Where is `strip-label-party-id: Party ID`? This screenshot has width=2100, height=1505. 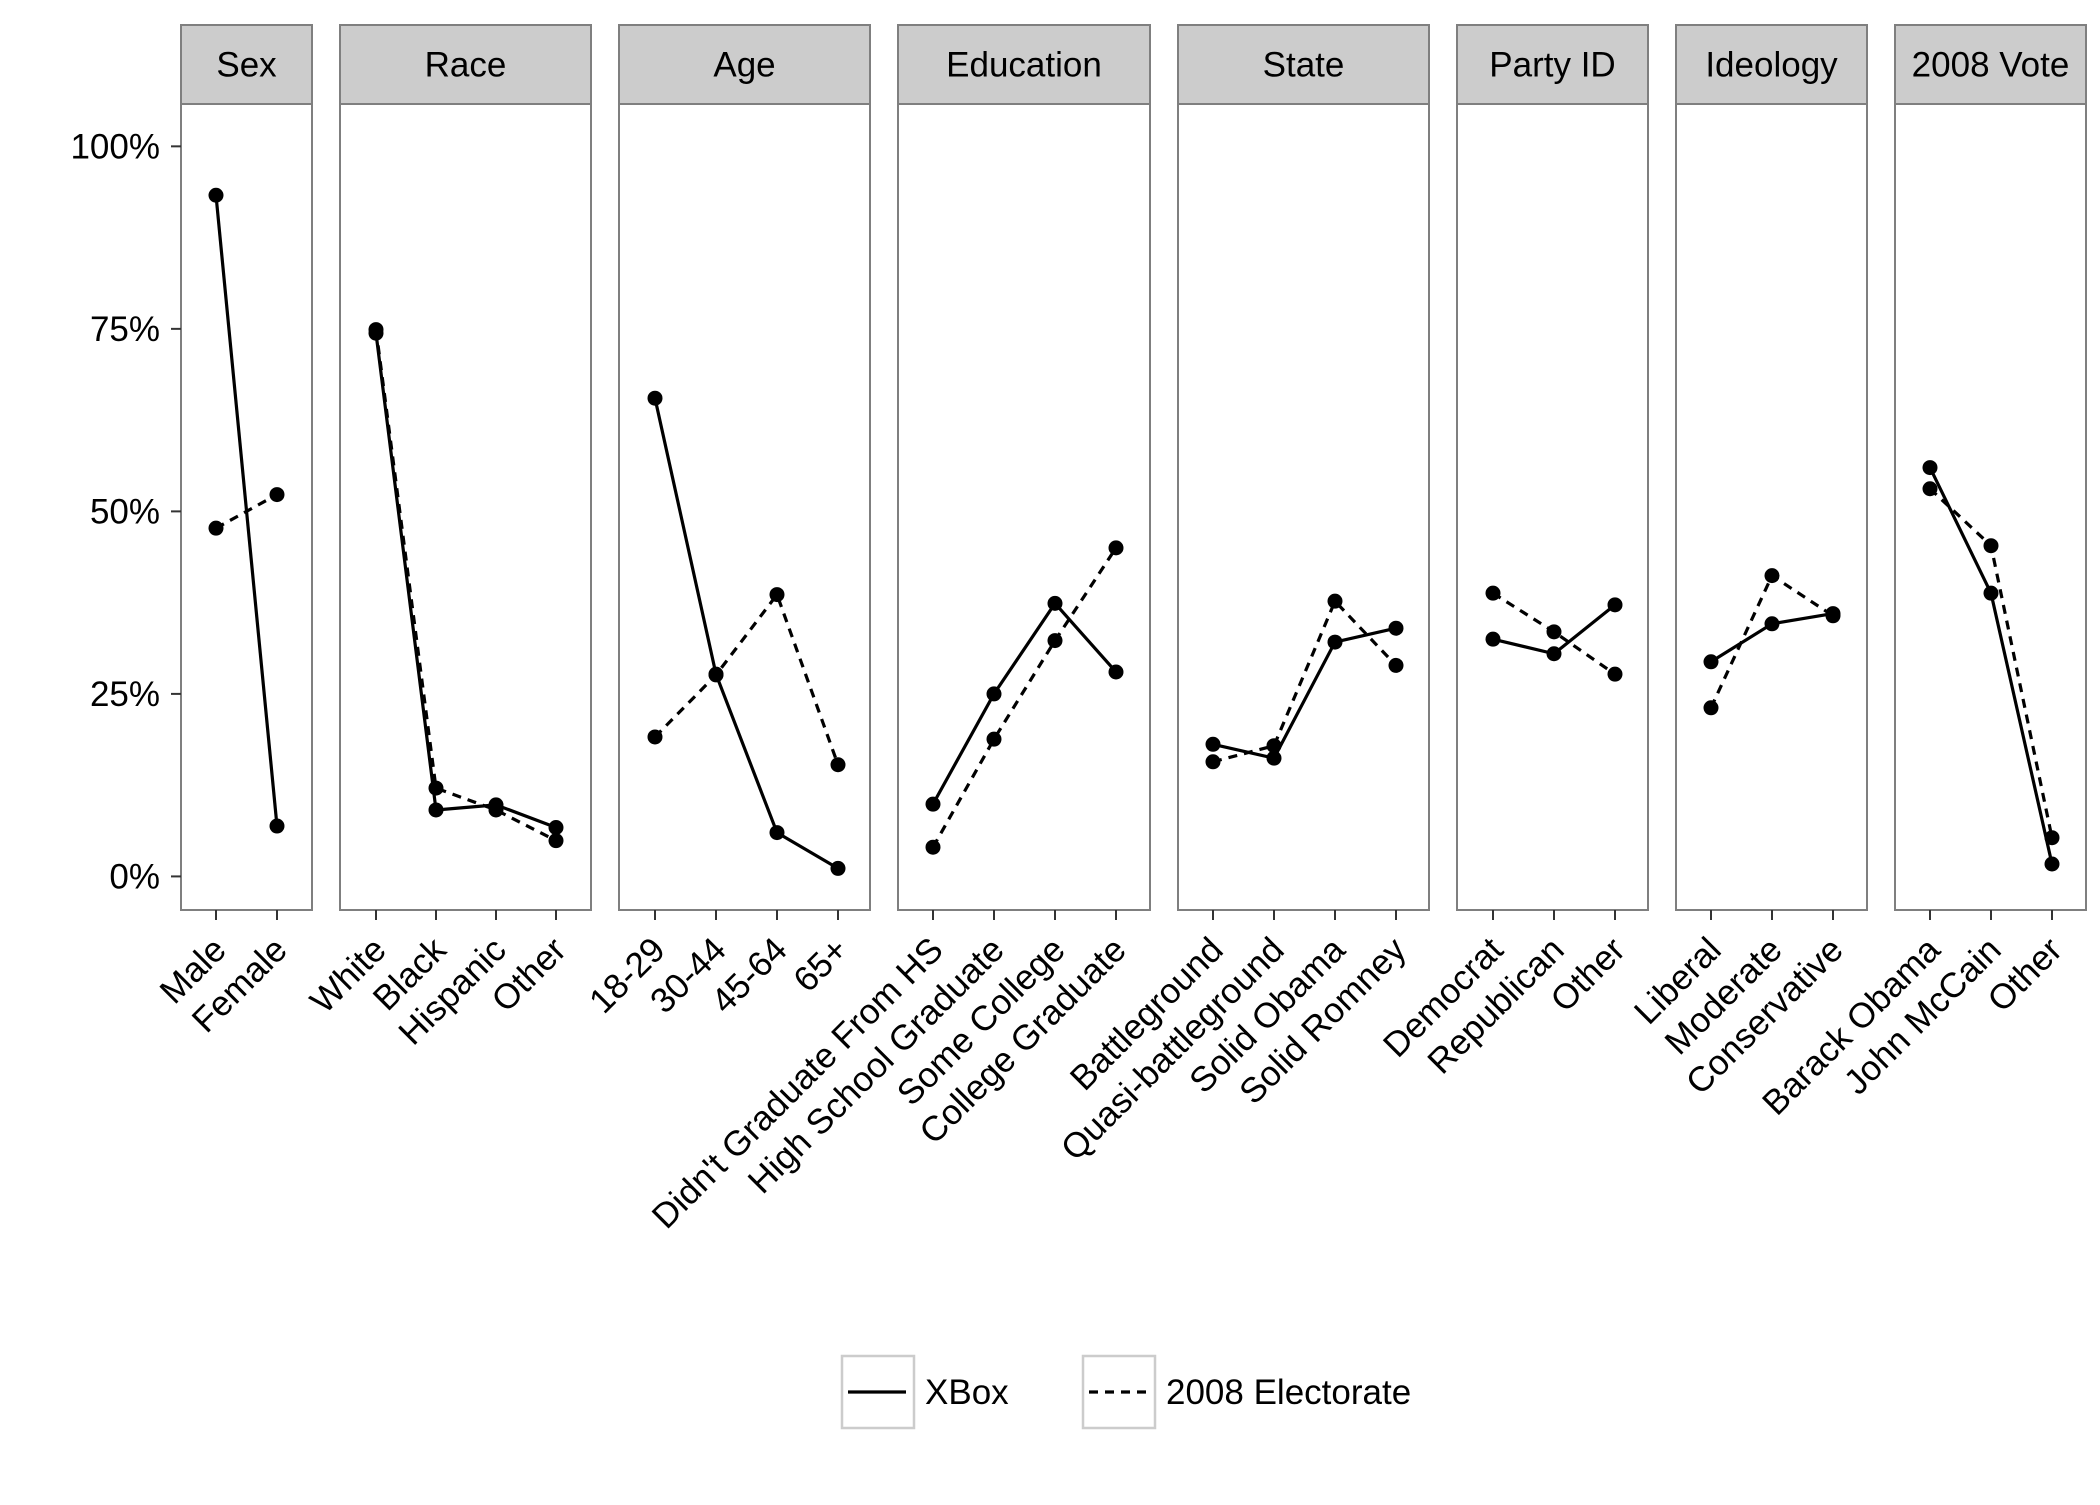
strip-label-party-id: Party ID is located at coordinates (1552, 65).